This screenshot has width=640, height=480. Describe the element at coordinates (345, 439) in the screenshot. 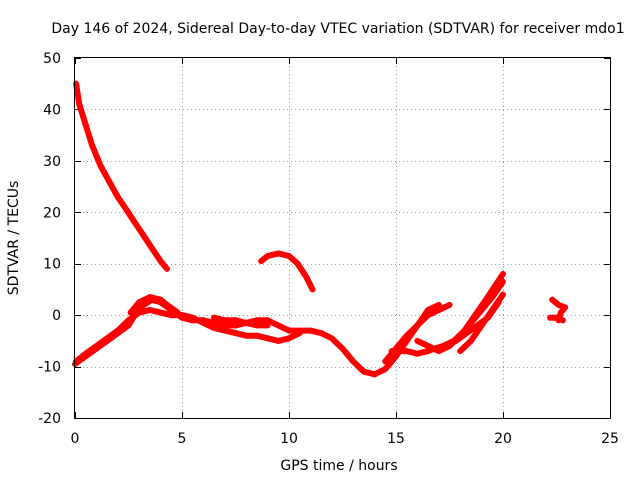

I see `x-tick-labels: 0 5 10 15 20 25` at that location.